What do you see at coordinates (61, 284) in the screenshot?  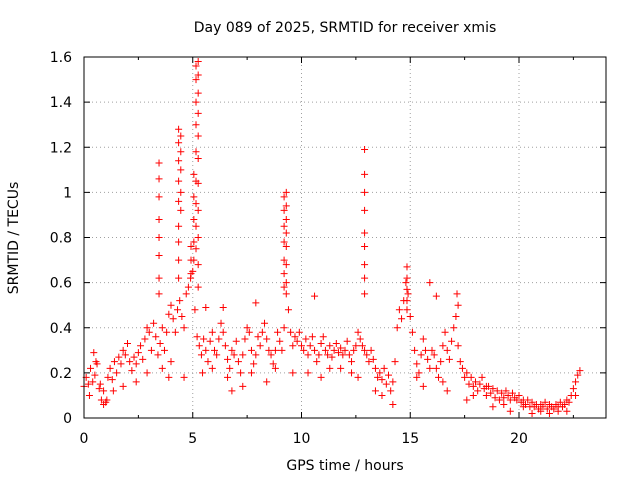 I see `y-tick-label: 0.6` at bounding box center [61, 284].